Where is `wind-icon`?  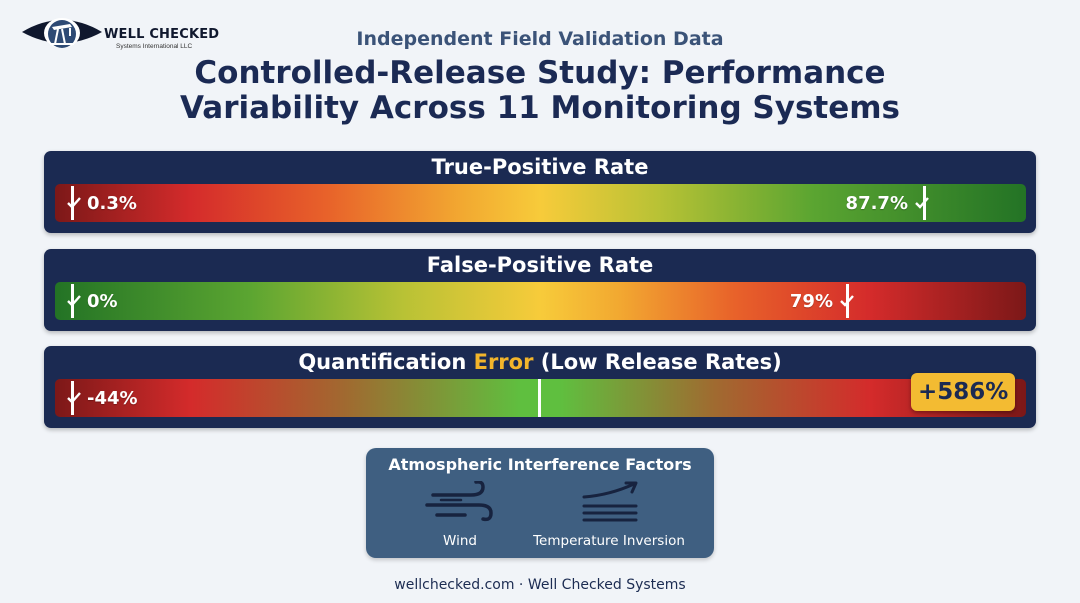
wind-icon is located at coordinates (459, 501).